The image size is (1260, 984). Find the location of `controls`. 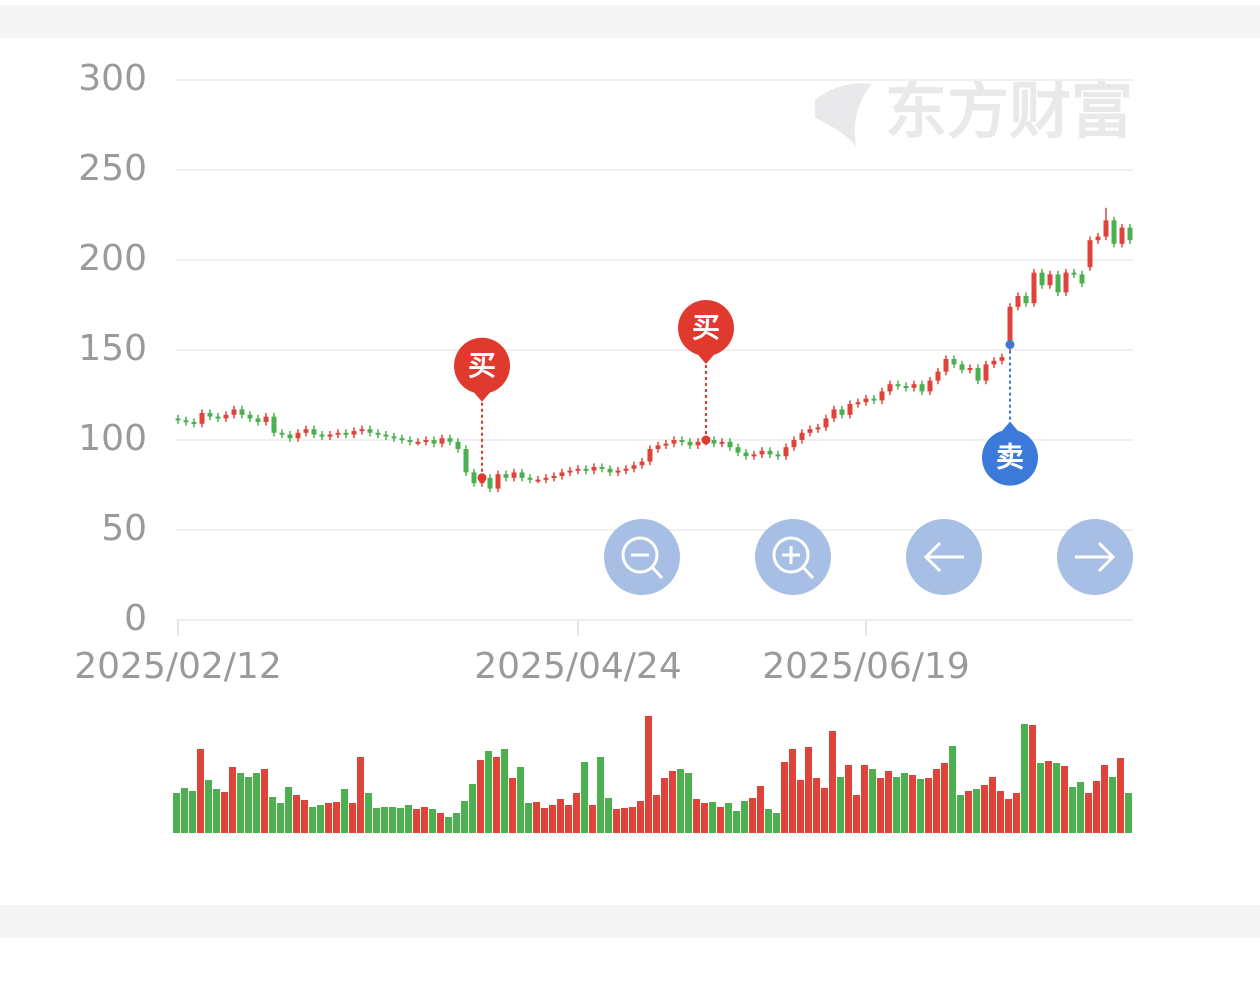

controls is located at coordinates (868, 557).